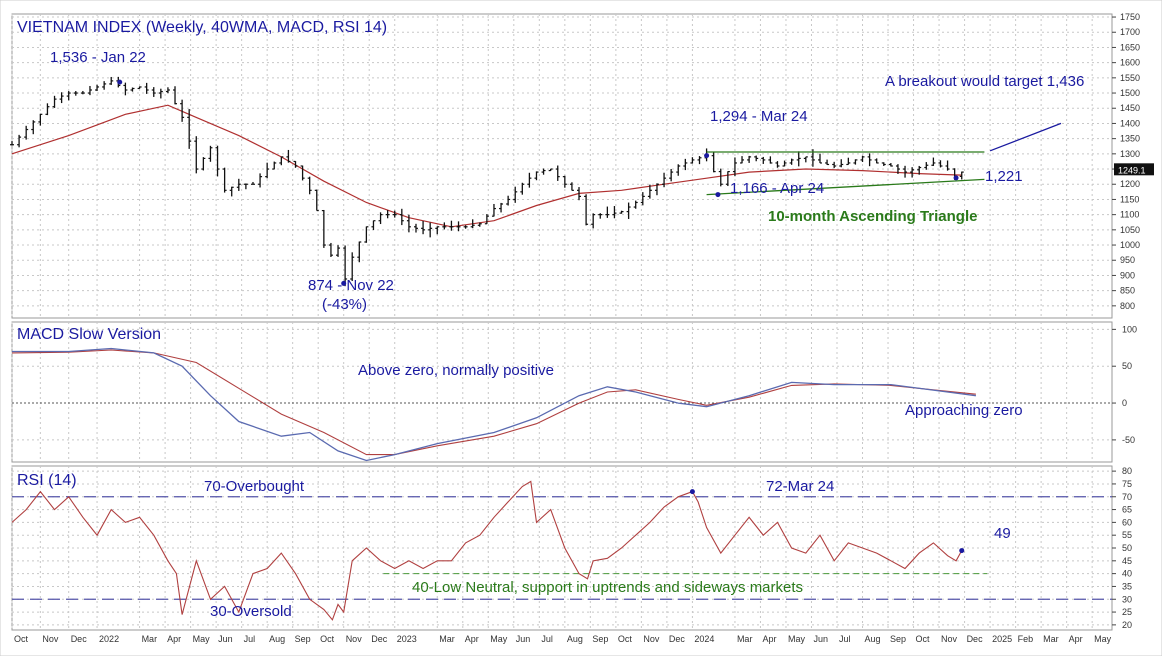 The image size is (1162, 656). What do you see at coordinates (1127, 260) in the screenshot?
I see `price-tick-label-3: 950` at bounding box center [1127, 260].